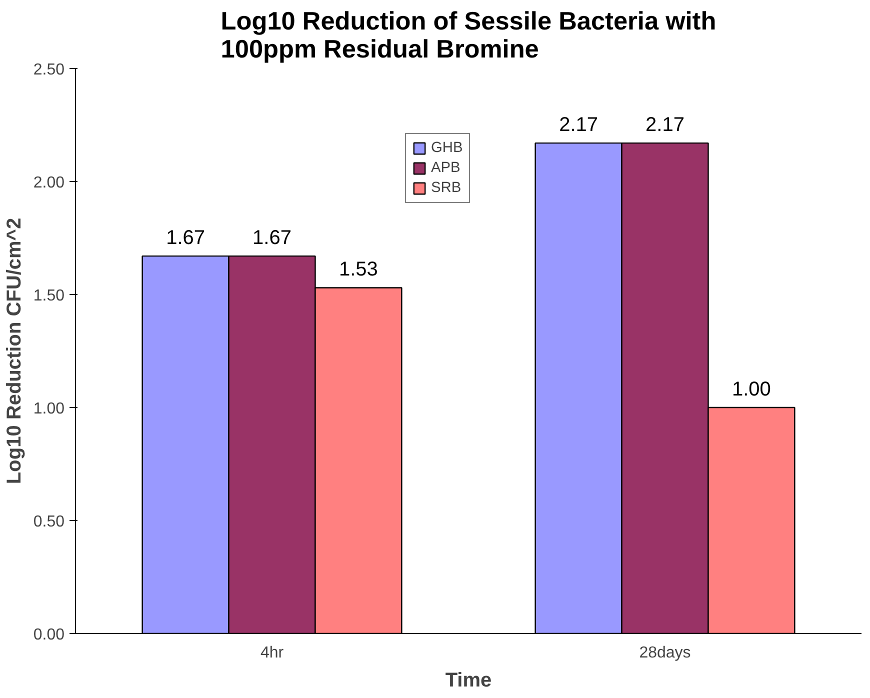  What do you see at coordinates (49, 522) in the screenshot?
I see `y-tick-label: 0.50` at bounding box center [49, 522].